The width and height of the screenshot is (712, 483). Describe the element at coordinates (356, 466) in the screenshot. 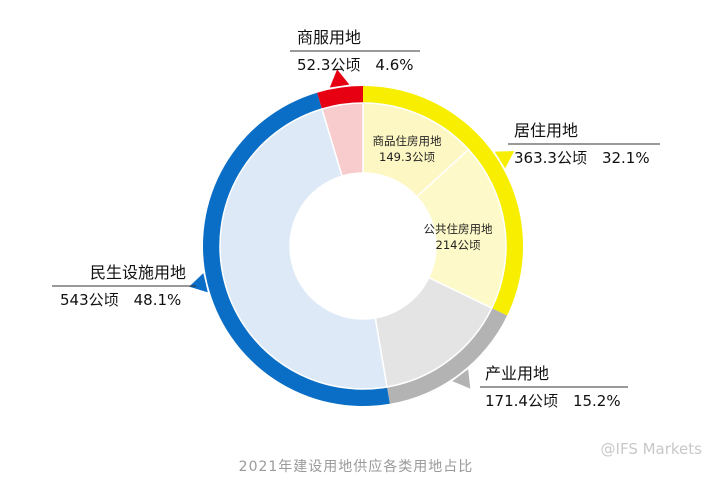

I see `chart-caption: 2021年建设用地供应各类用地占比` at that location.